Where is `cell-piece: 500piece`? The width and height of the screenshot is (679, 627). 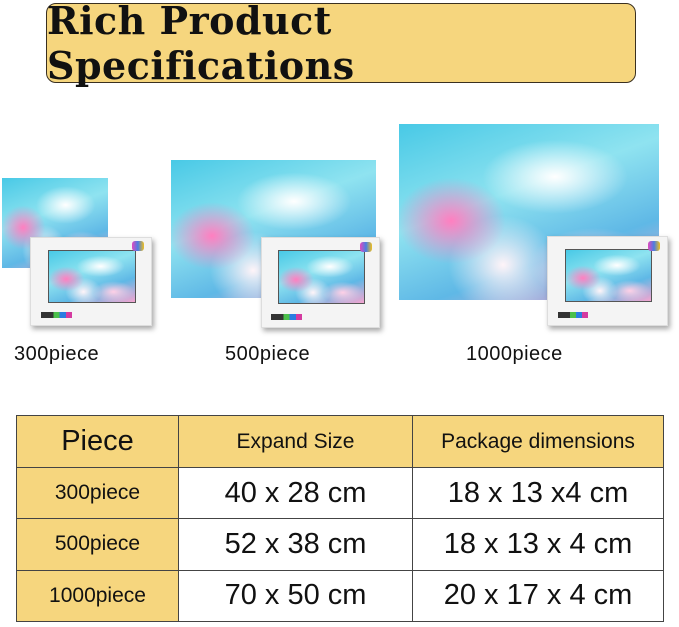
cell-piece: 500piece is located at coordinates (97, 544).